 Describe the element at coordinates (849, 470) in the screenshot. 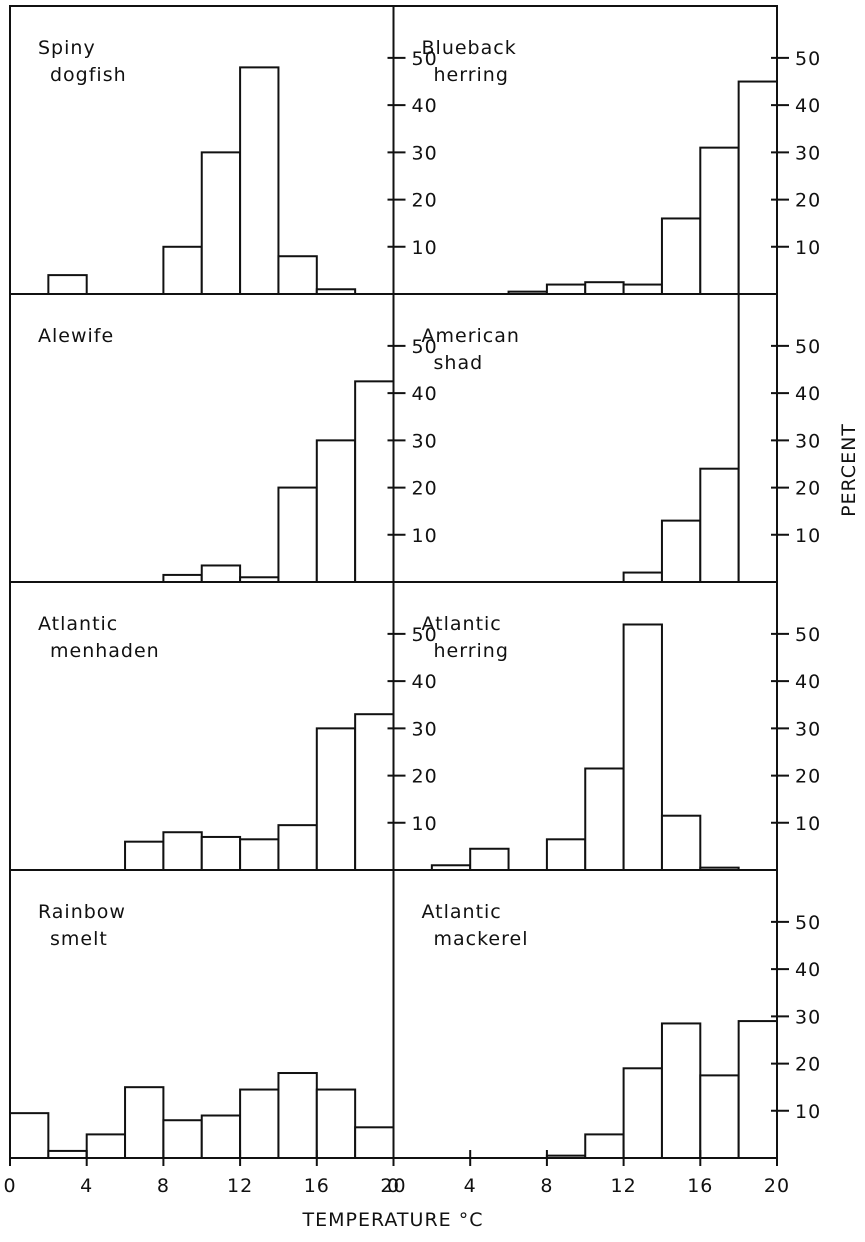

I see `y-axis-label: PERCENT` at that location.